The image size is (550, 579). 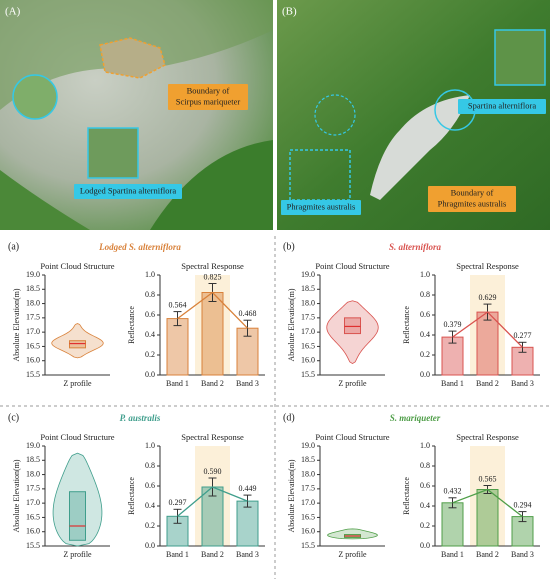 I want to click on data-label: 0.564, so click(x=178, y=304).